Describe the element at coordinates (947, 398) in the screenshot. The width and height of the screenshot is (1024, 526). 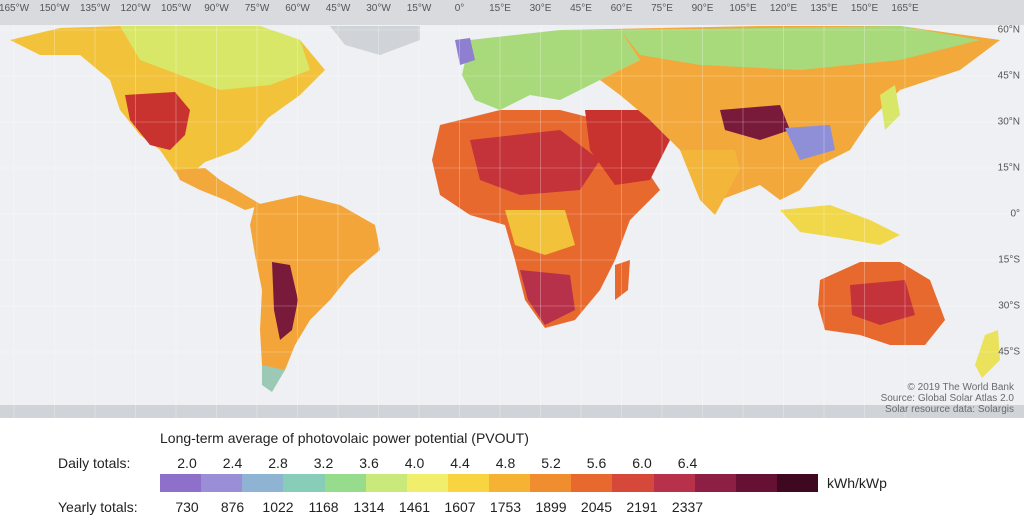
I see `credit-line: Source: Global Solar Atlas 2.0` at that location.